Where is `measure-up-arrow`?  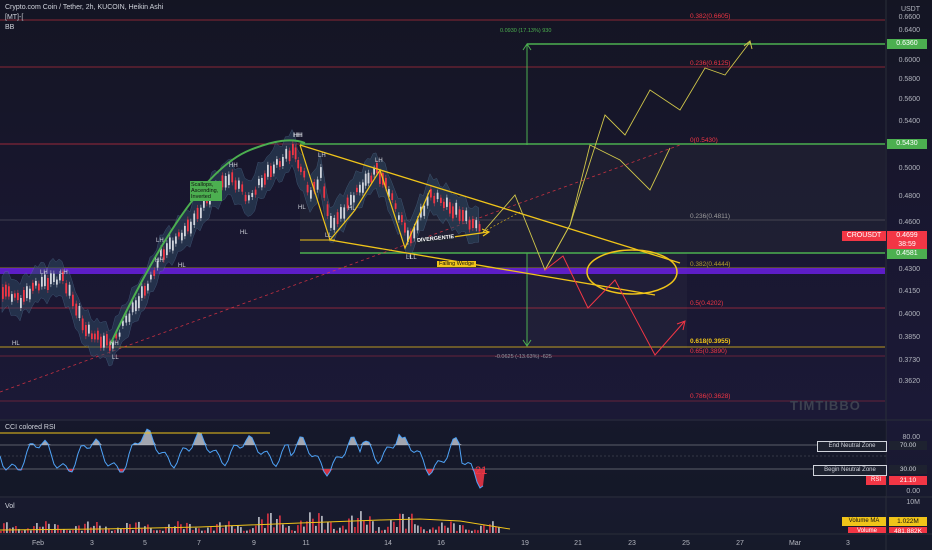 measure-up-arrow is located at coordinates (527, 47).